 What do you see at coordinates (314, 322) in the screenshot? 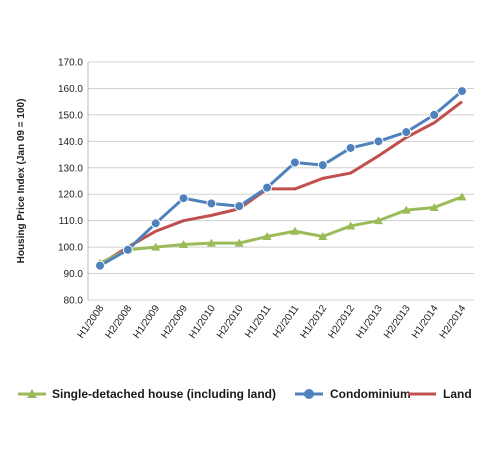
I see `x-tick-label: H1/2012` at bounding box center [314, 322].